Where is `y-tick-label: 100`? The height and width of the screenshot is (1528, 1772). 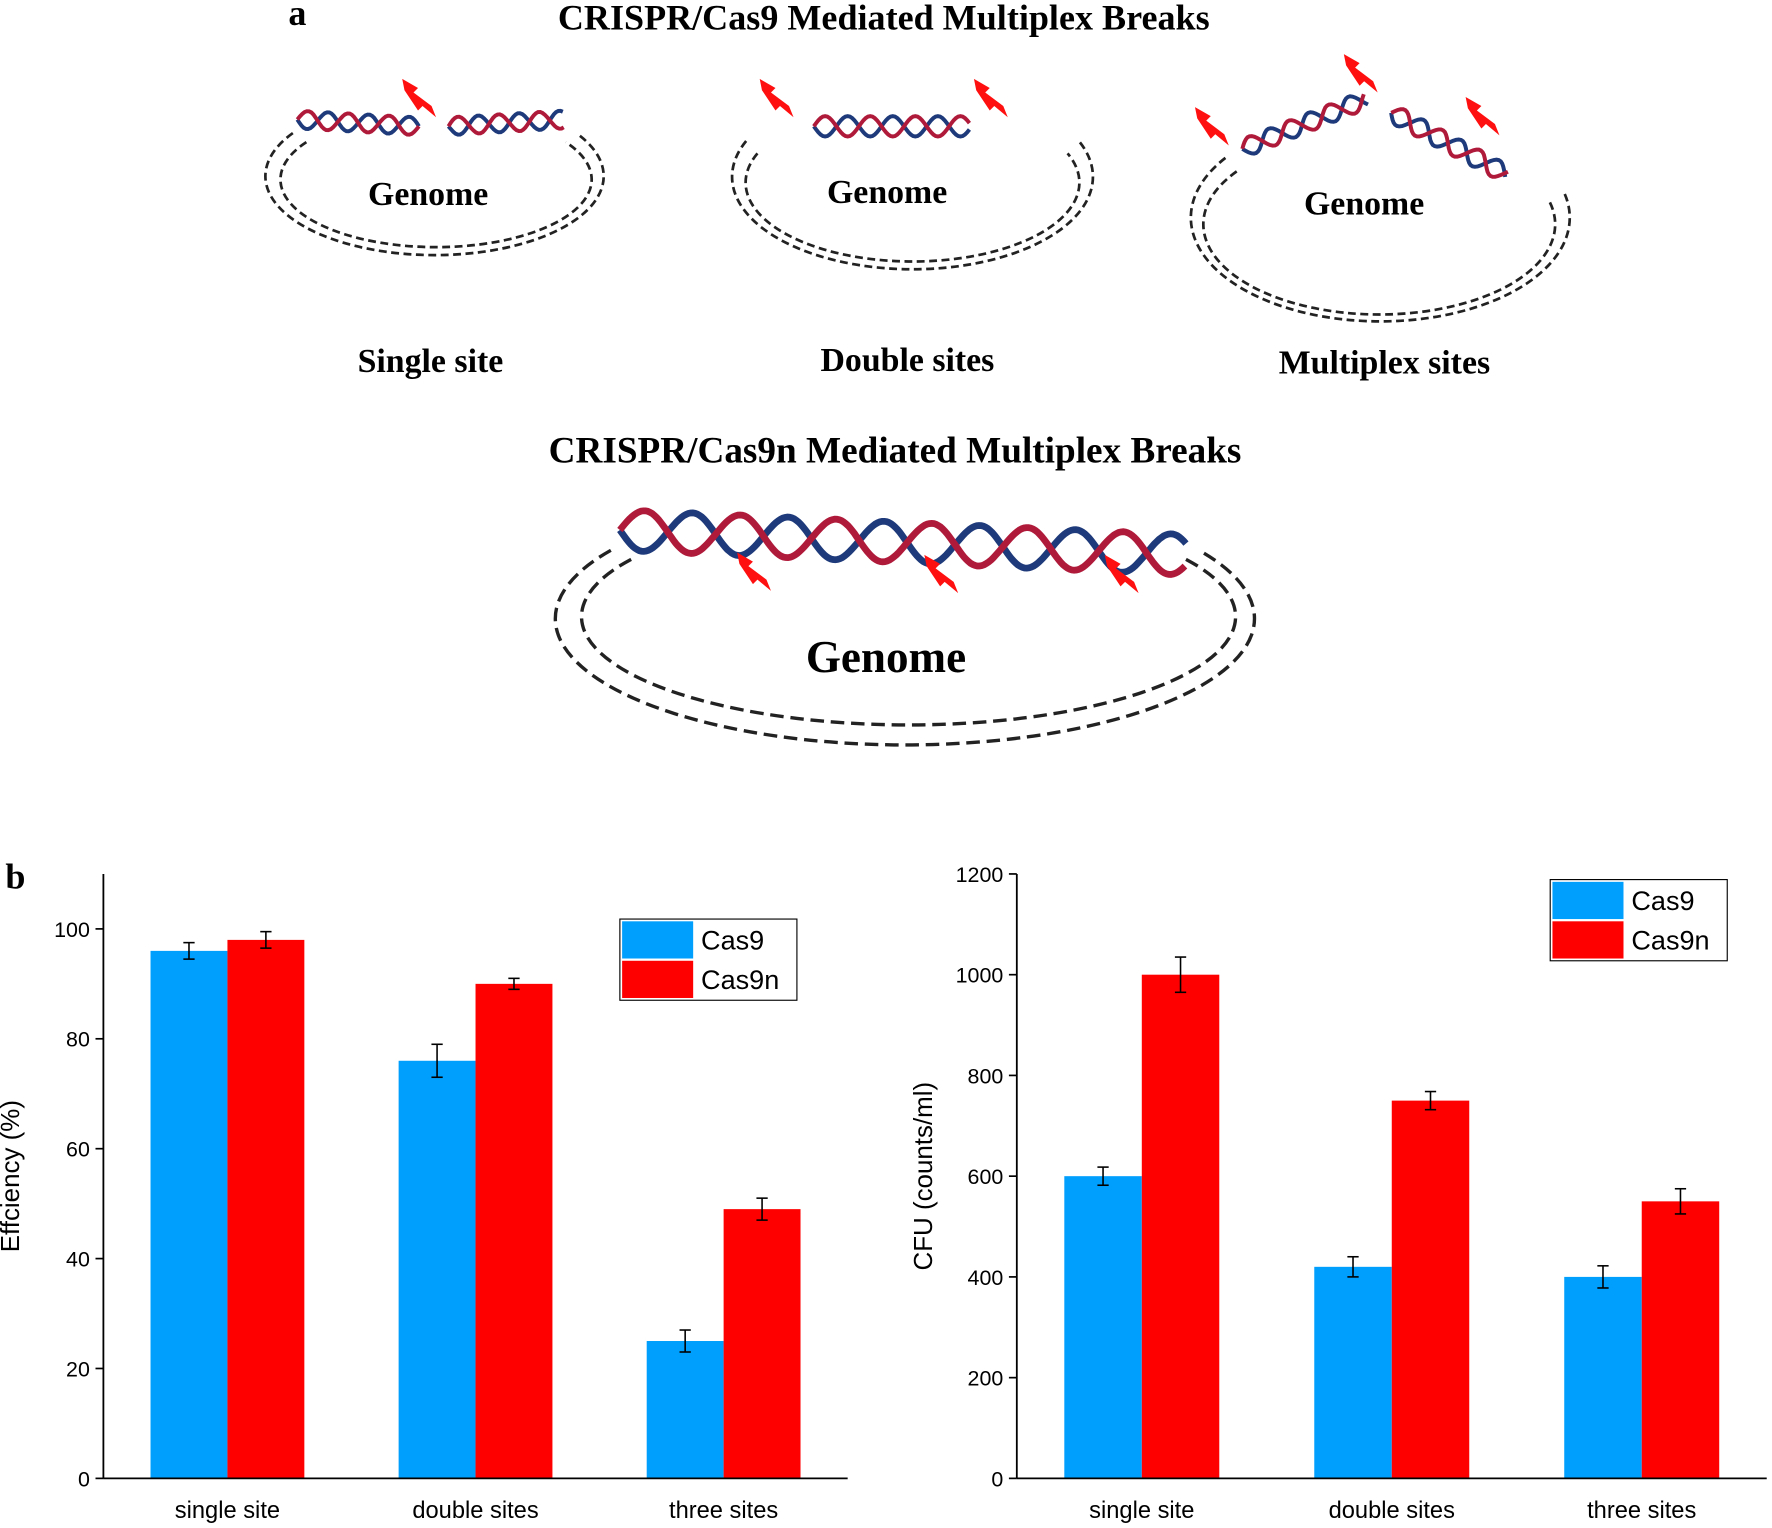 y-tick-label: 100 is located at coordinates (72, 930).